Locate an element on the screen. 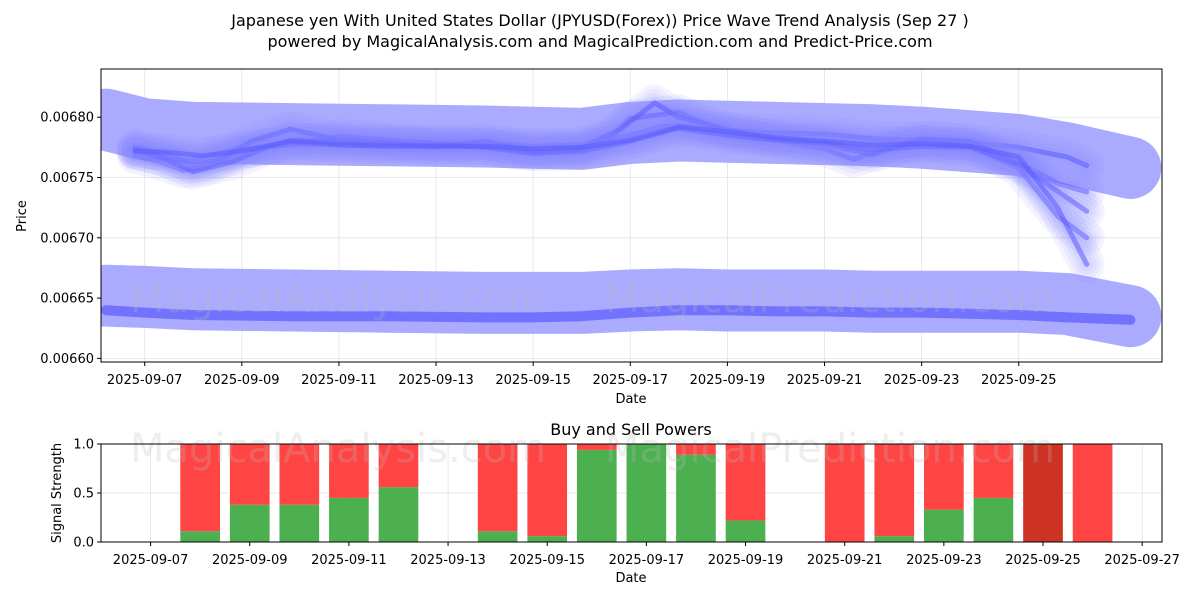 The width and height of the screenshot is (1200, 600). price-x-tick-label: 2025-09-17 is located at coordinates (631, 380).